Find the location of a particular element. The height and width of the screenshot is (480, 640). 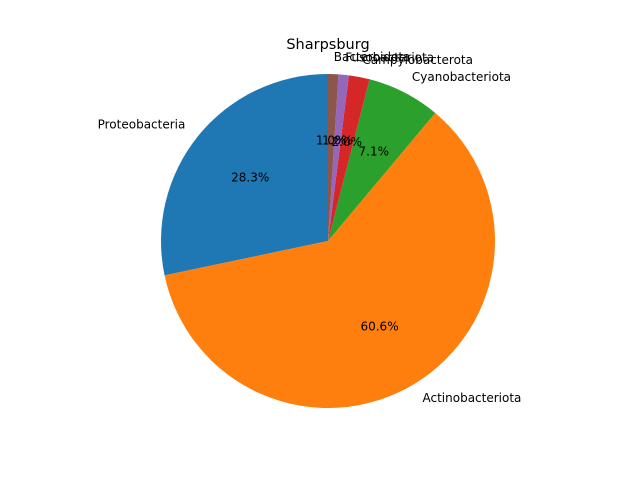

slice-label: Fusobacteriota is located at coordinates (389, 58).